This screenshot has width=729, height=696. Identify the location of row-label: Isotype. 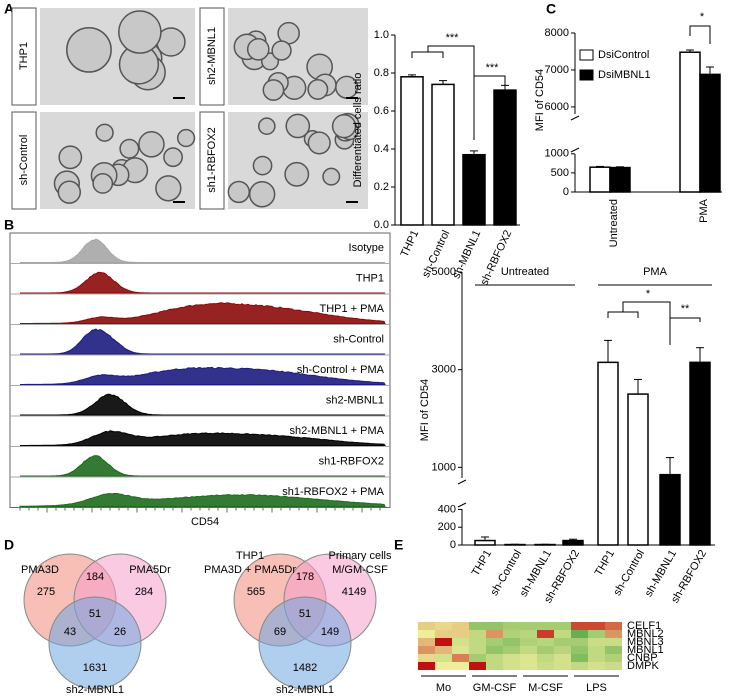
(366, 248).